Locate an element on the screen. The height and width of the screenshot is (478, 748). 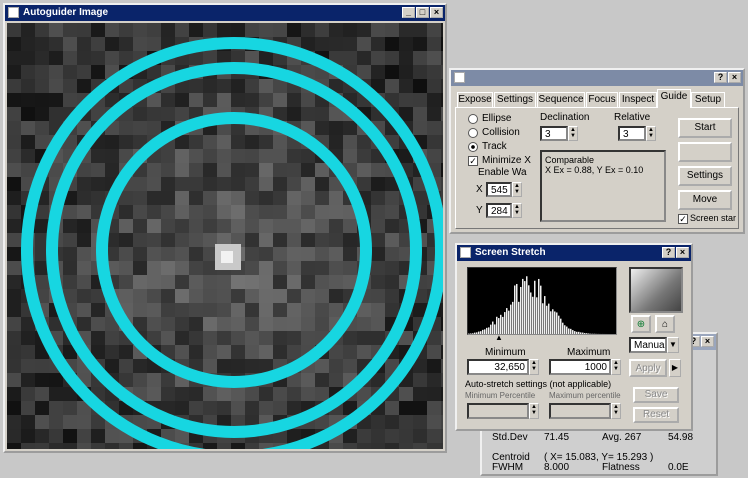
minimize-button: _ is located at coordinates (408, 12).